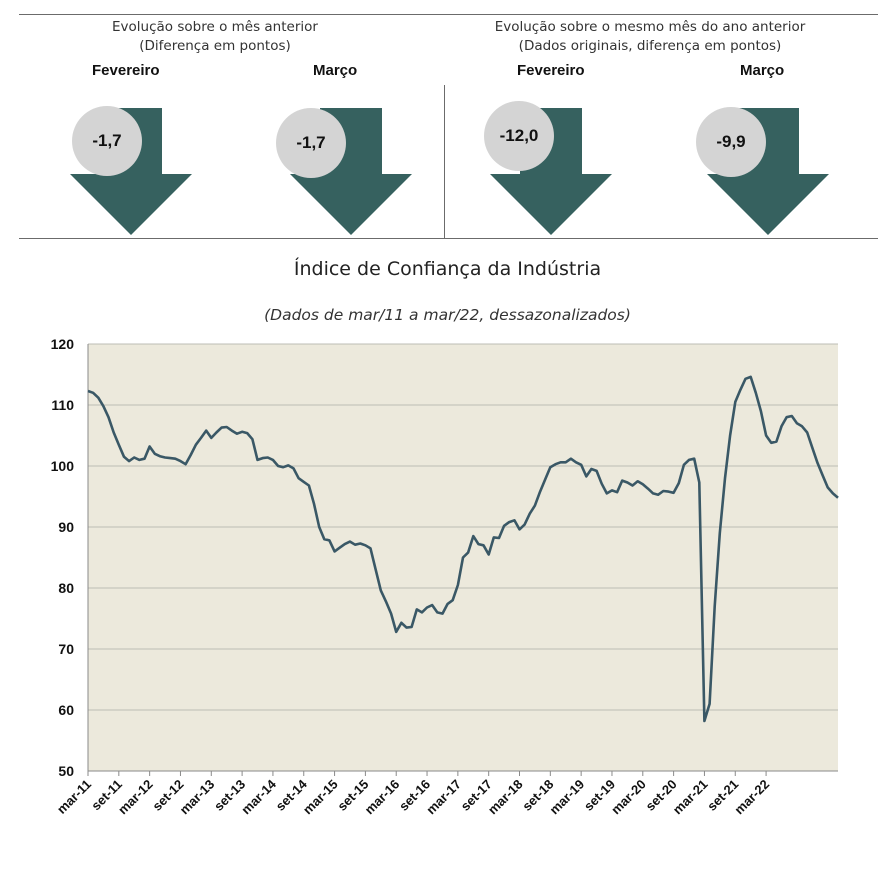  Describe the element at coordinates (443, 797) in the screenshot. I see `x-tick-label: mar-17` at that location.